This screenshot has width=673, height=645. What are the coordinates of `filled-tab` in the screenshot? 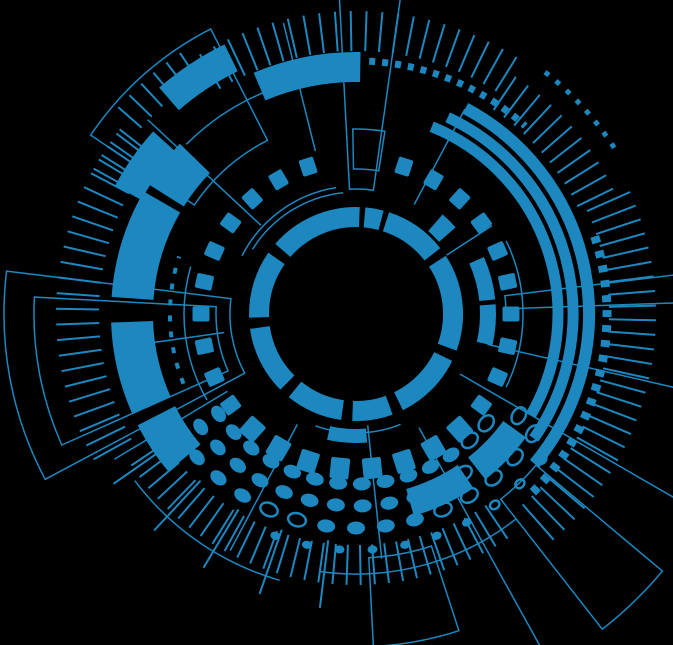 It's located at (442, 228).